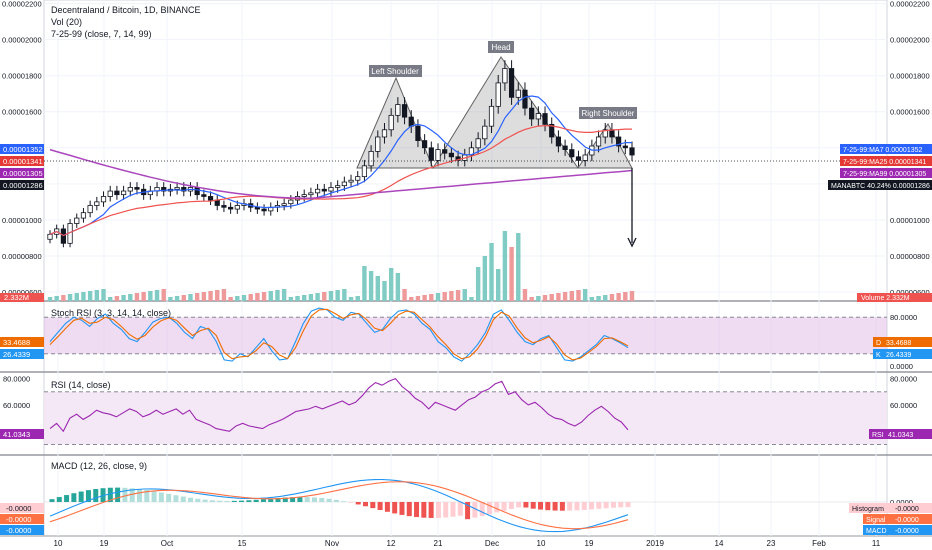  Describe the element at coordinates (910, 76) in the screenshot. I see `price-tick-label-right: 0.00001800` at that location.